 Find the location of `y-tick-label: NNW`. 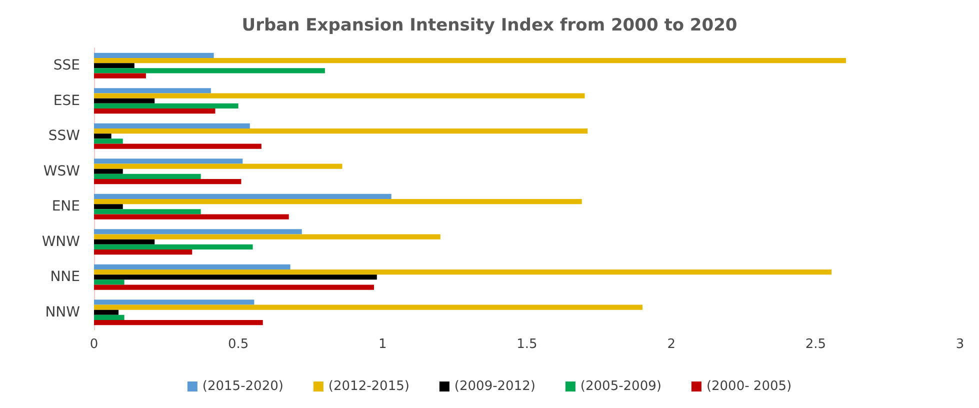

y-tick-label: NNW is located at coordinates (62, 312).